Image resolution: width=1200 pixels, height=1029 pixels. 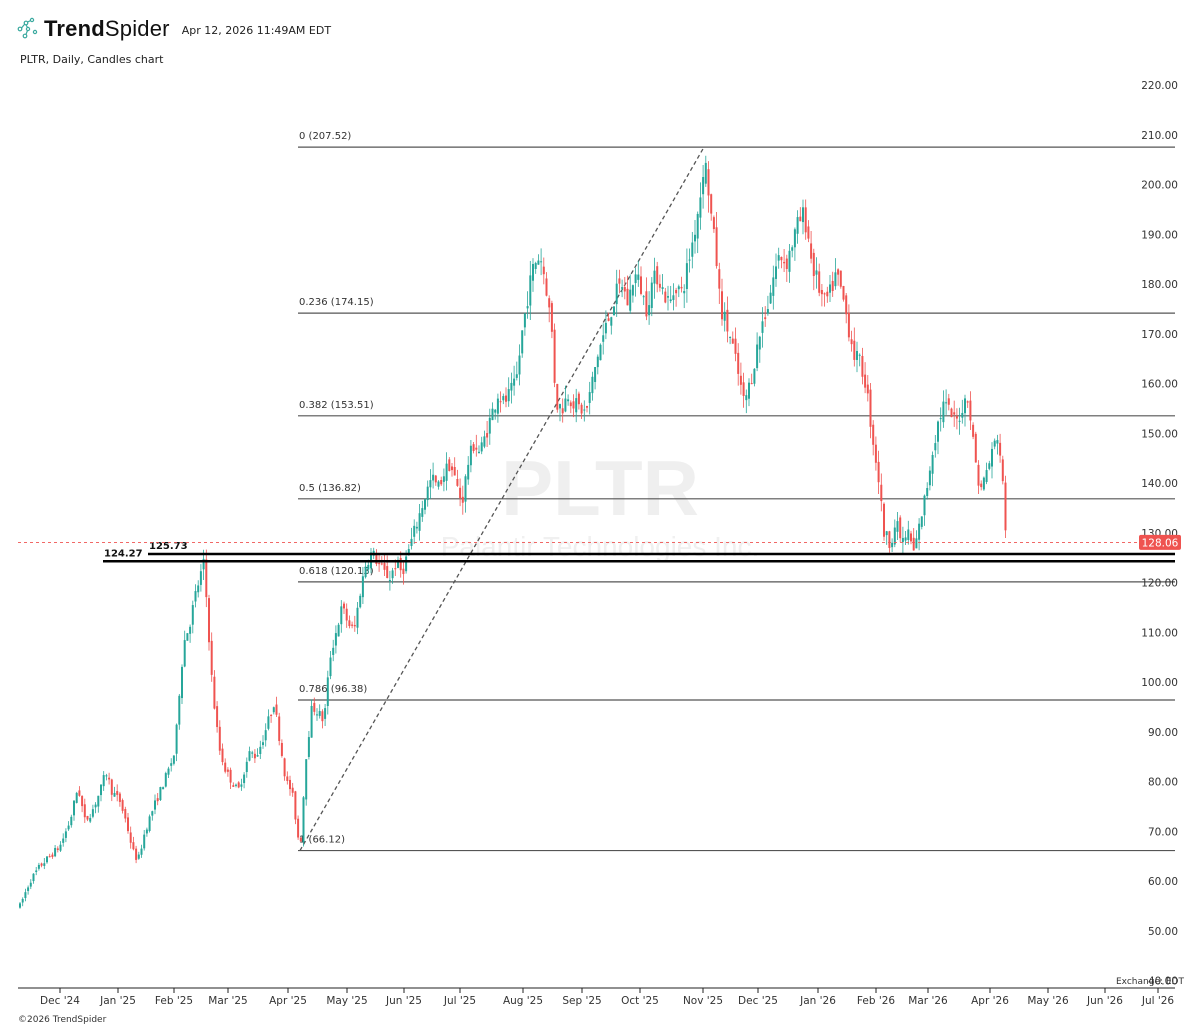 What do you see at coordinates (1159, 136) in the screenshot?
I see `price-tick-label: 210.00` at bounding box center [1159, 136].